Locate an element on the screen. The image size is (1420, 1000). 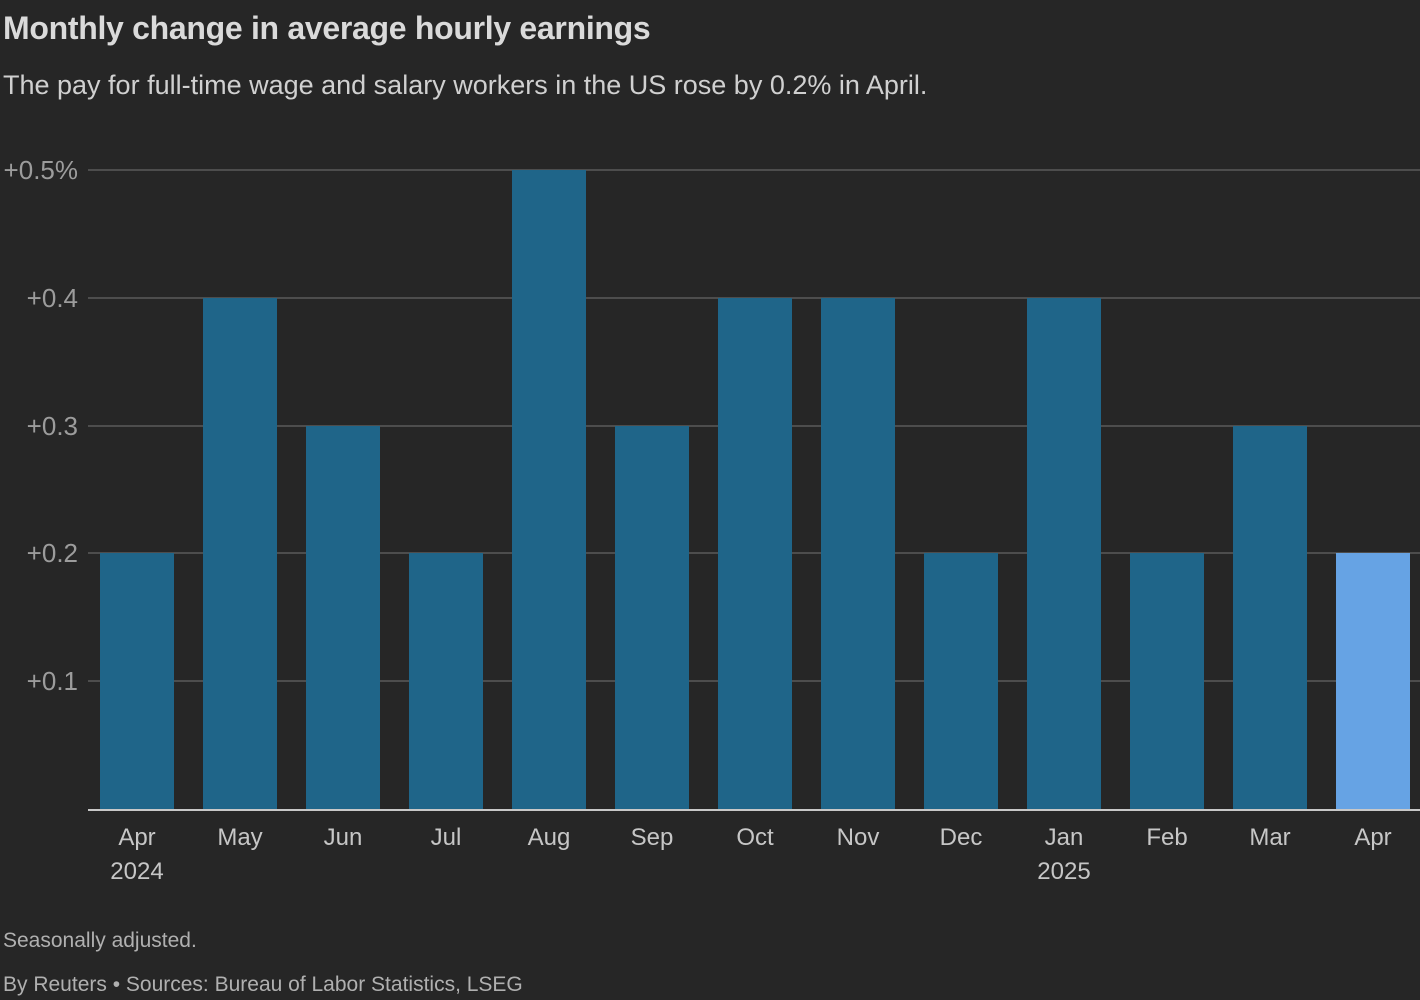
x-axis-tick-label: Dec is located at coordinates (961, 837).